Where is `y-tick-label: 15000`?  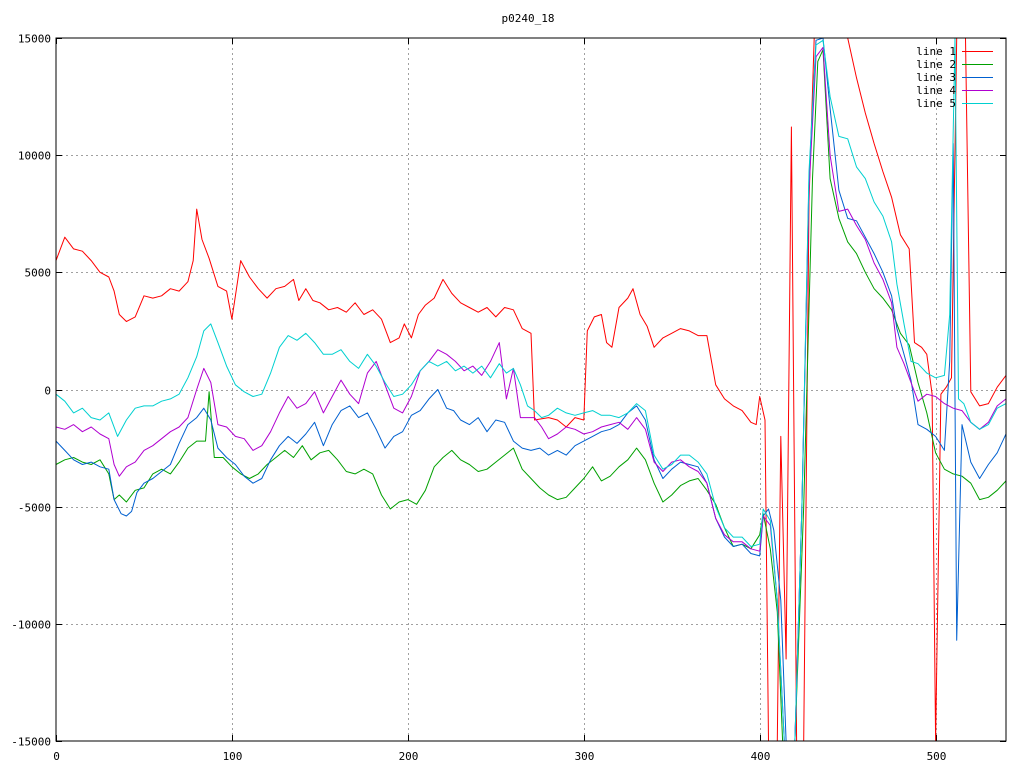
y-tick-label: 15000 is located at coordinates (34, 39).